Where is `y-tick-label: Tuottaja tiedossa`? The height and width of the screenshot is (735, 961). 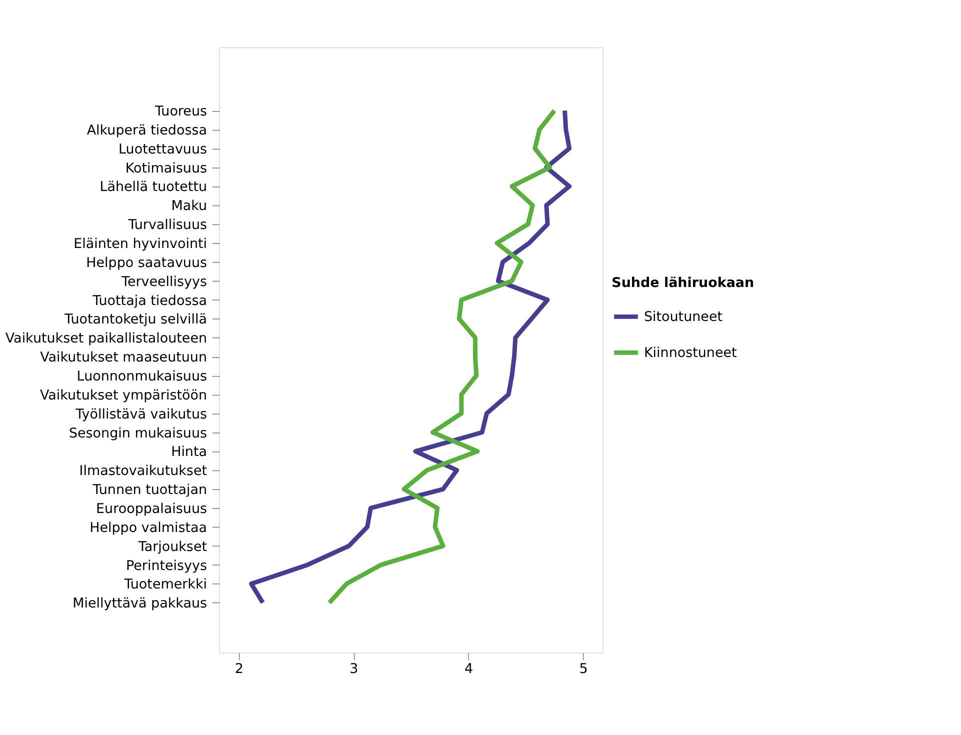
y-tick-label: Tuottaja tiedossa is located at coordinates (150, 300).